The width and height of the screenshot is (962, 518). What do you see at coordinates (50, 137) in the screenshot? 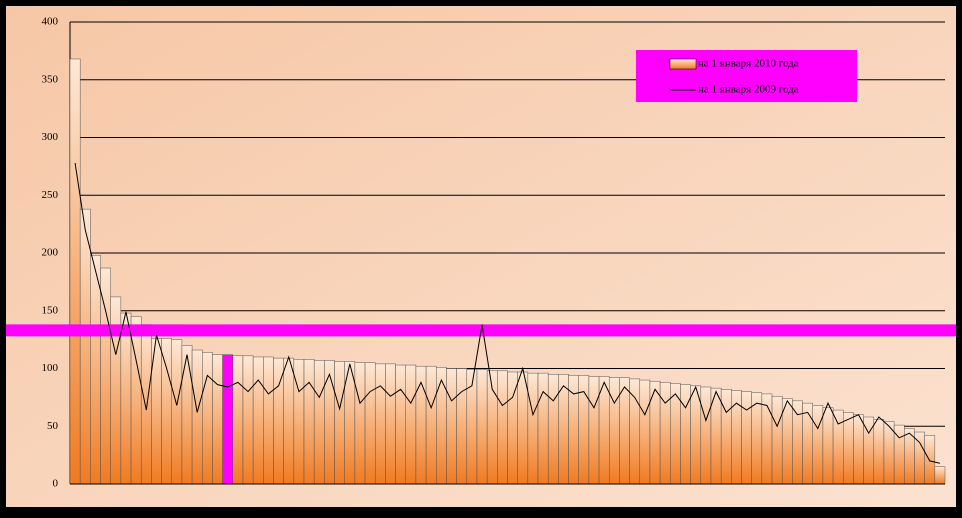
I see `y-tick-label: 300` at bounding box center [50, 137].